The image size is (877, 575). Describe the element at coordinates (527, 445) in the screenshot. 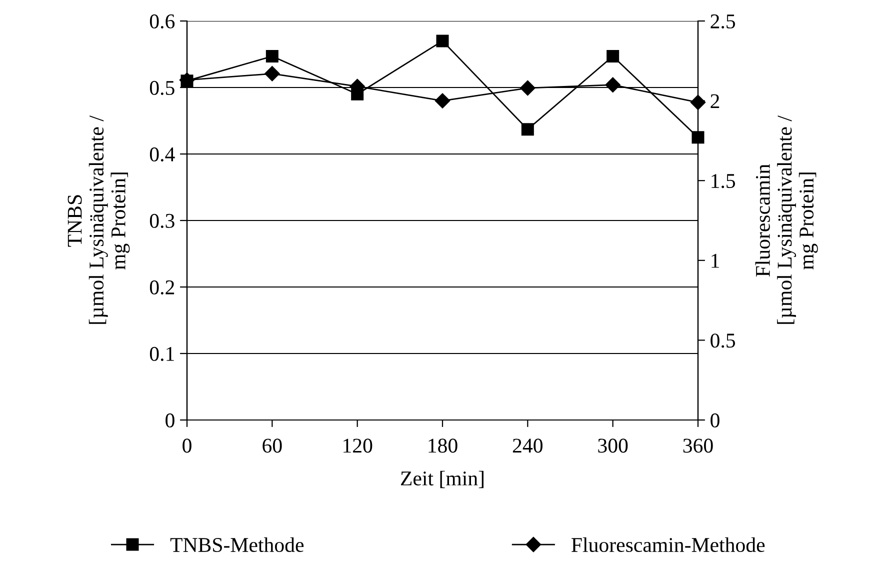

I see `x-tick-label: 240` at that location.